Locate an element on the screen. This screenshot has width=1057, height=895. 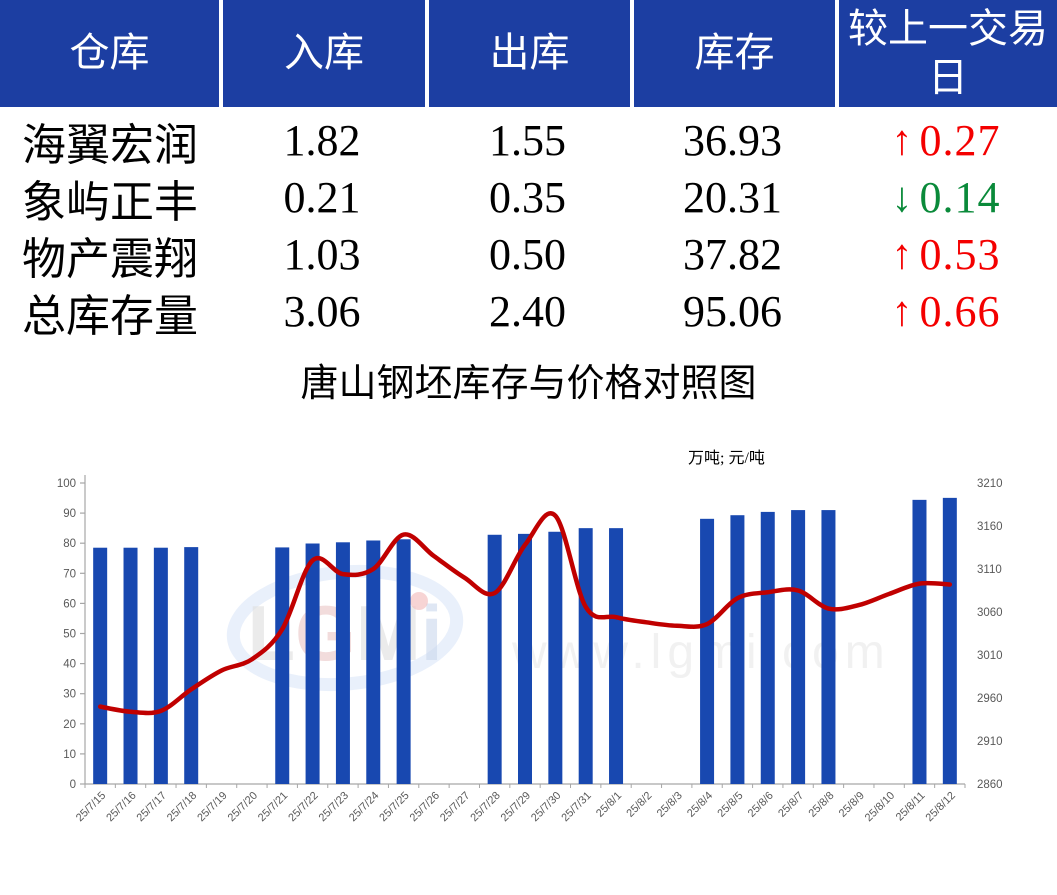
warehouse-name: 物产震翔 is located at coordinates (110, 259).